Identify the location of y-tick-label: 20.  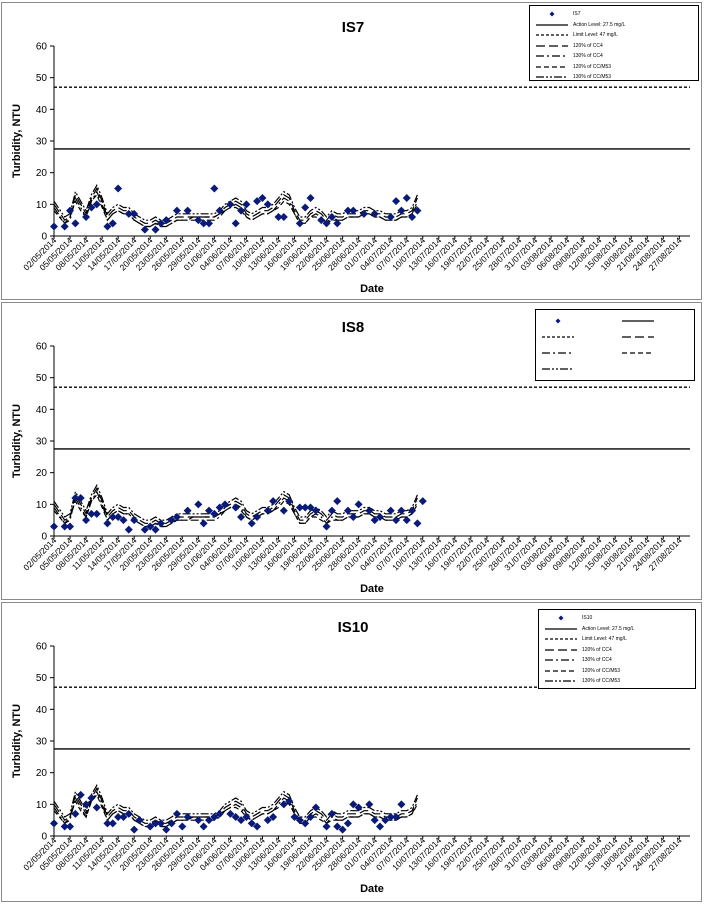
(42, 773).